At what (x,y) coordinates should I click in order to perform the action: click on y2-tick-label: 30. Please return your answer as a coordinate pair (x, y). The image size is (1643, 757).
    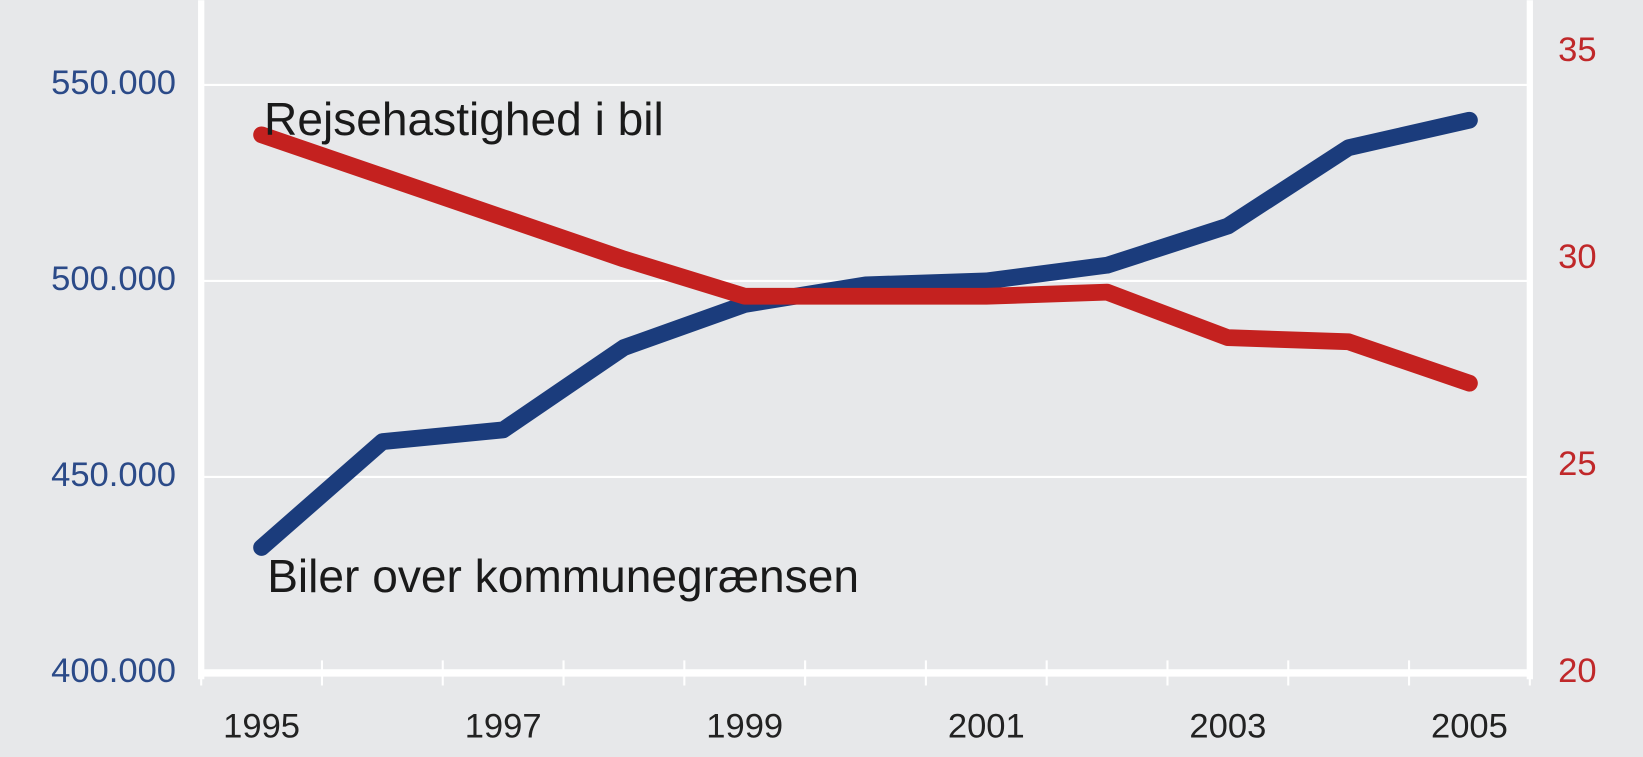
    Looking at the image, I should click on (1577, 257).